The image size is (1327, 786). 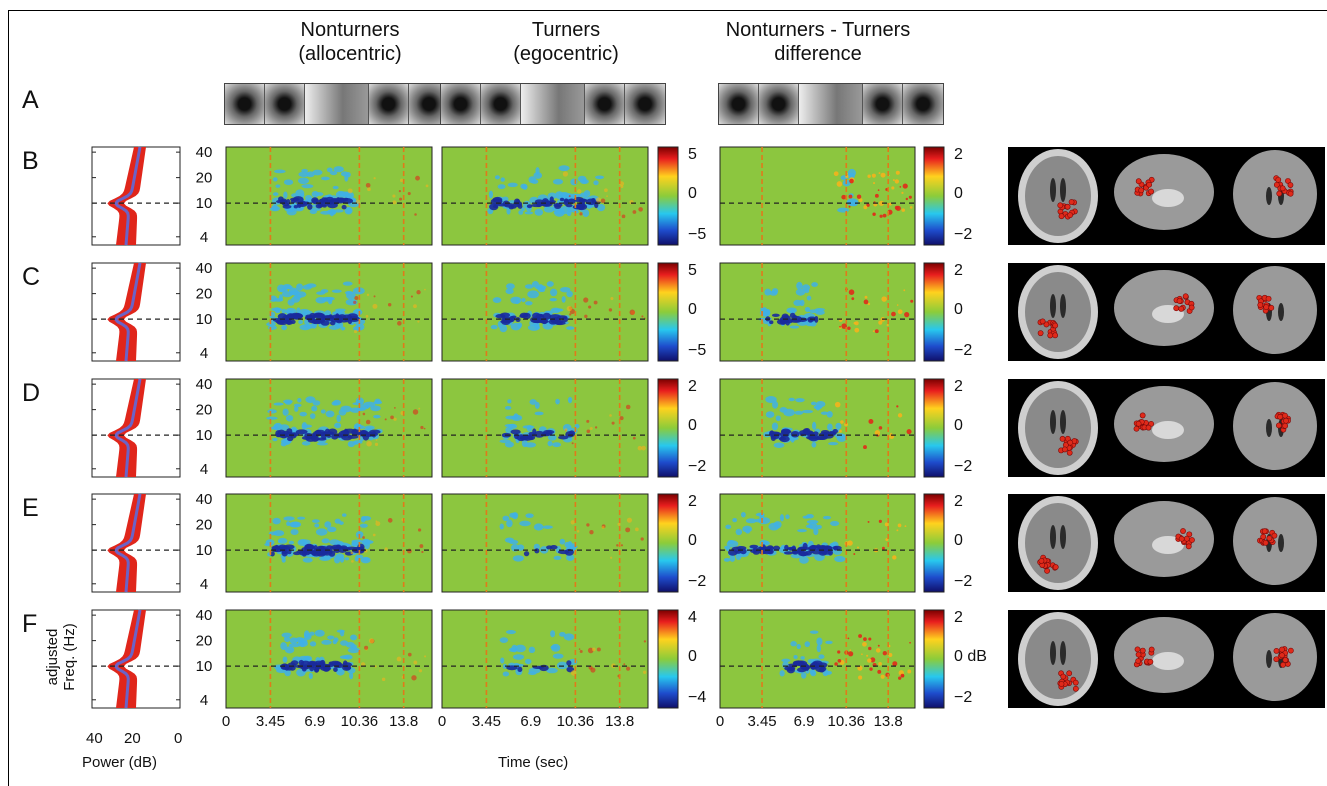 I want to click on freq-tick-label: 4, so click(x=204, y=700).